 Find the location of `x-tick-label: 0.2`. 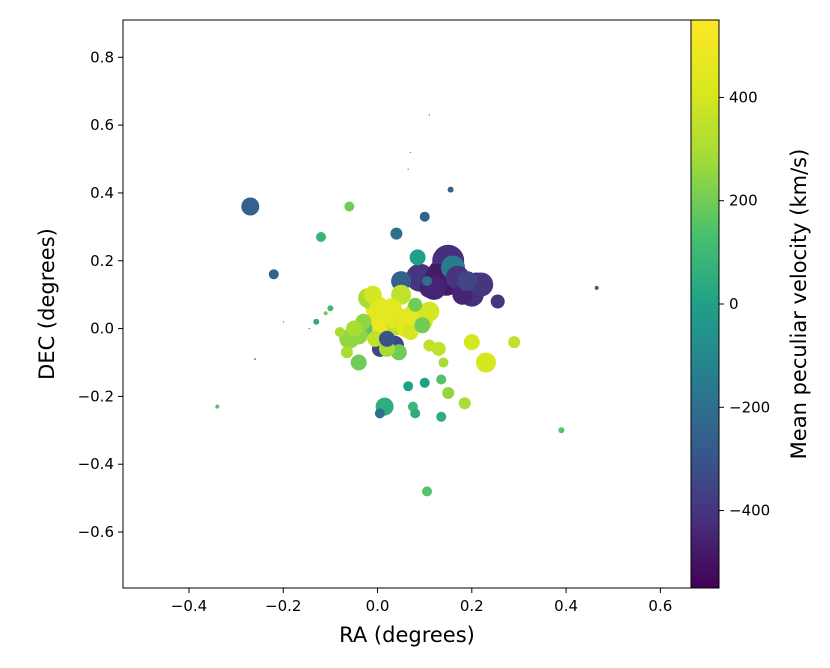

x-tick-label: 0.2 is located at coordinates (472, 606).